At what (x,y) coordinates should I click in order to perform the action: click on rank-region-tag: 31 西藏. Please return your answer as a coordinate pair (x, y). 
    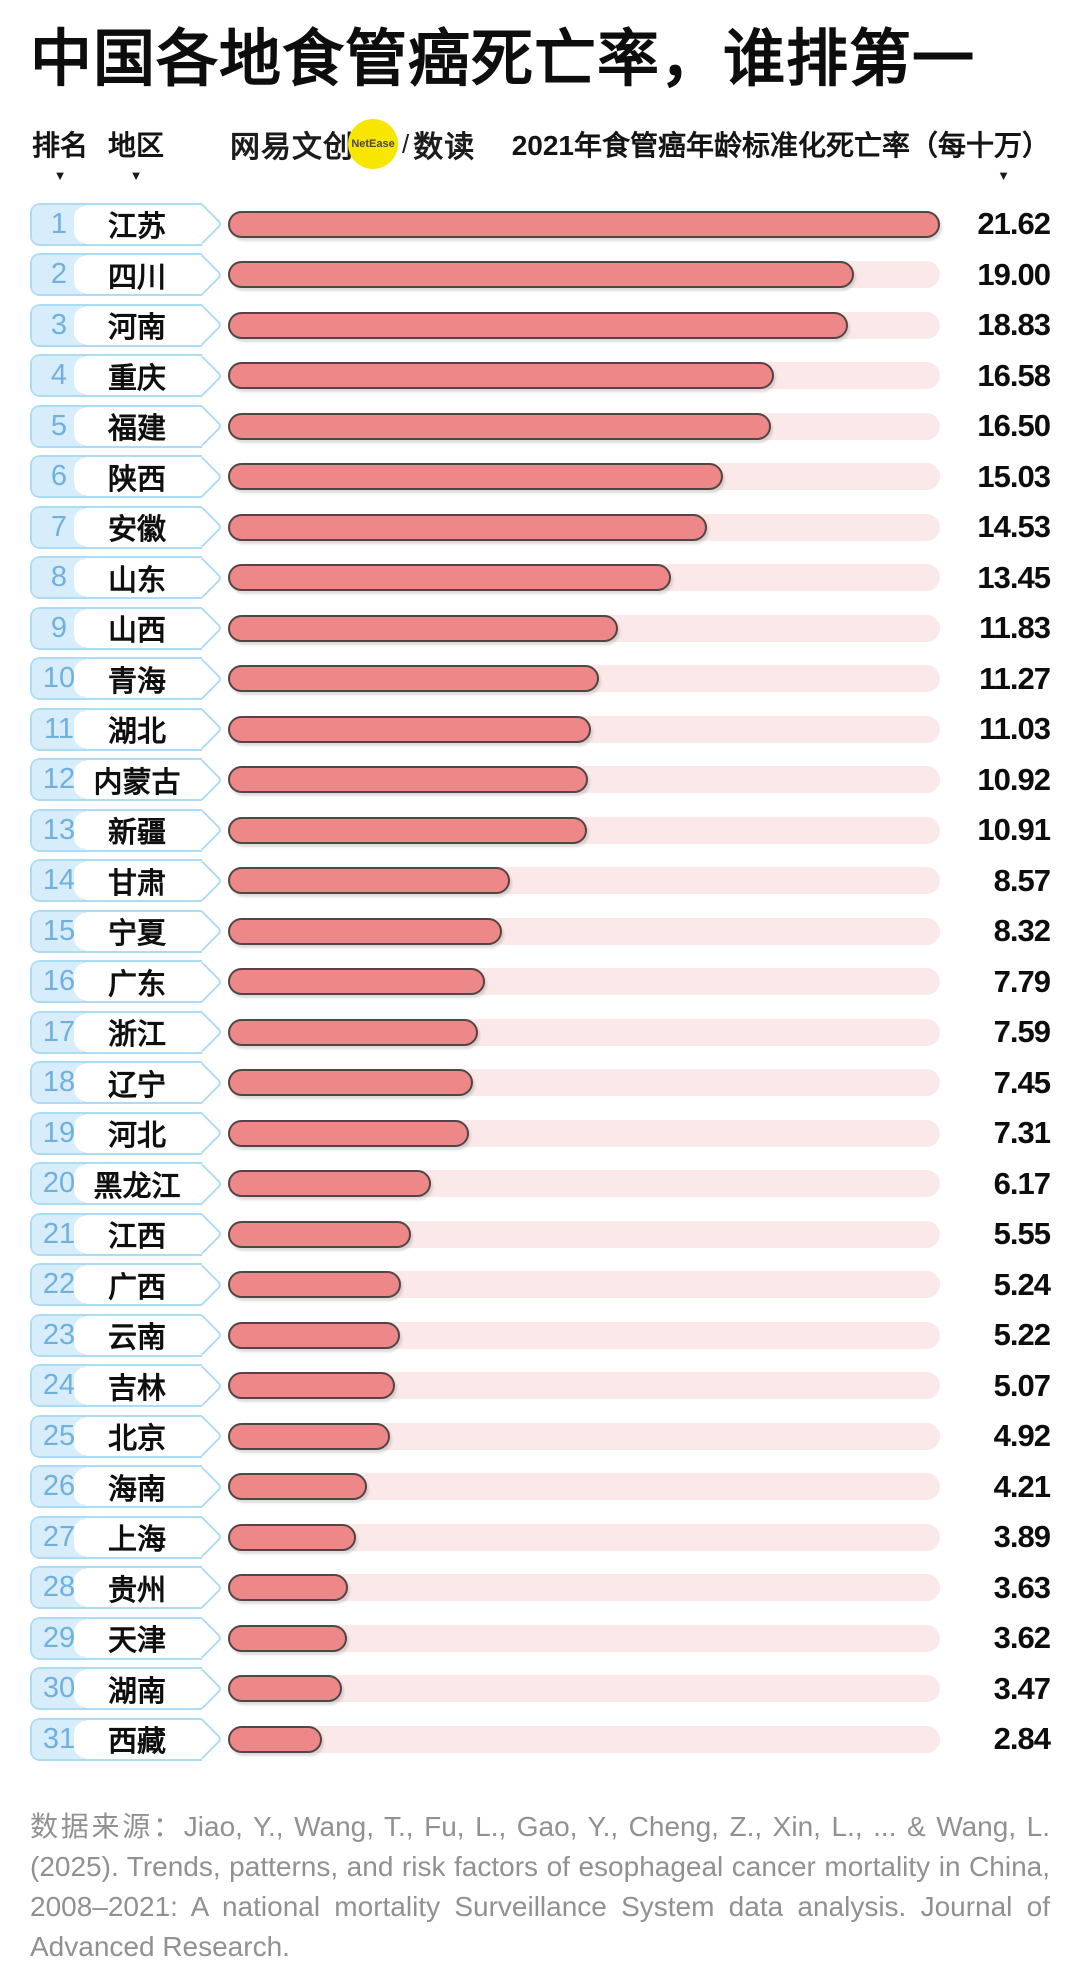
    Looking at the image, I should click on (127, 1739).